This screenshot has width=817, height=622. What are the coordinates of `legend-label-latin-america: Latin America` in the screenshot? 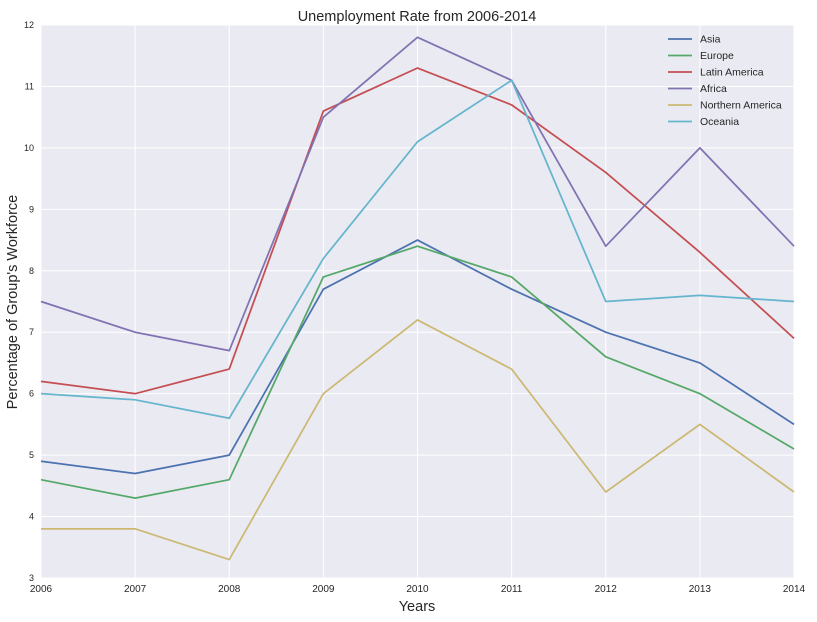 It's located at (732, 73).